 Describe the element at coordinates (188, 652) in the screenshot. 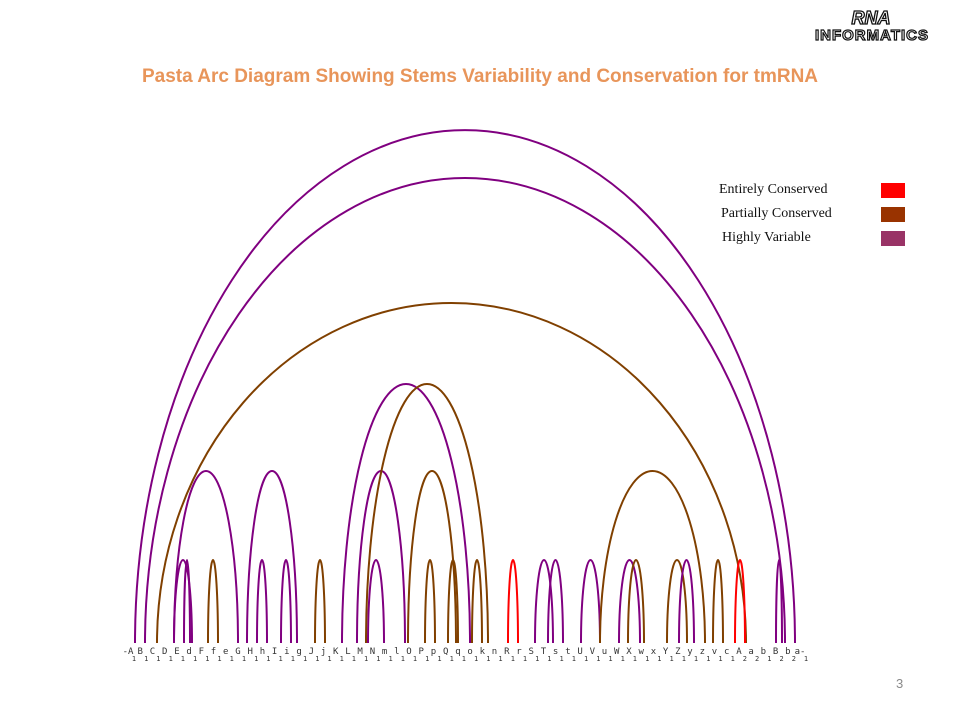

I see `sequence-label: d` at that location.